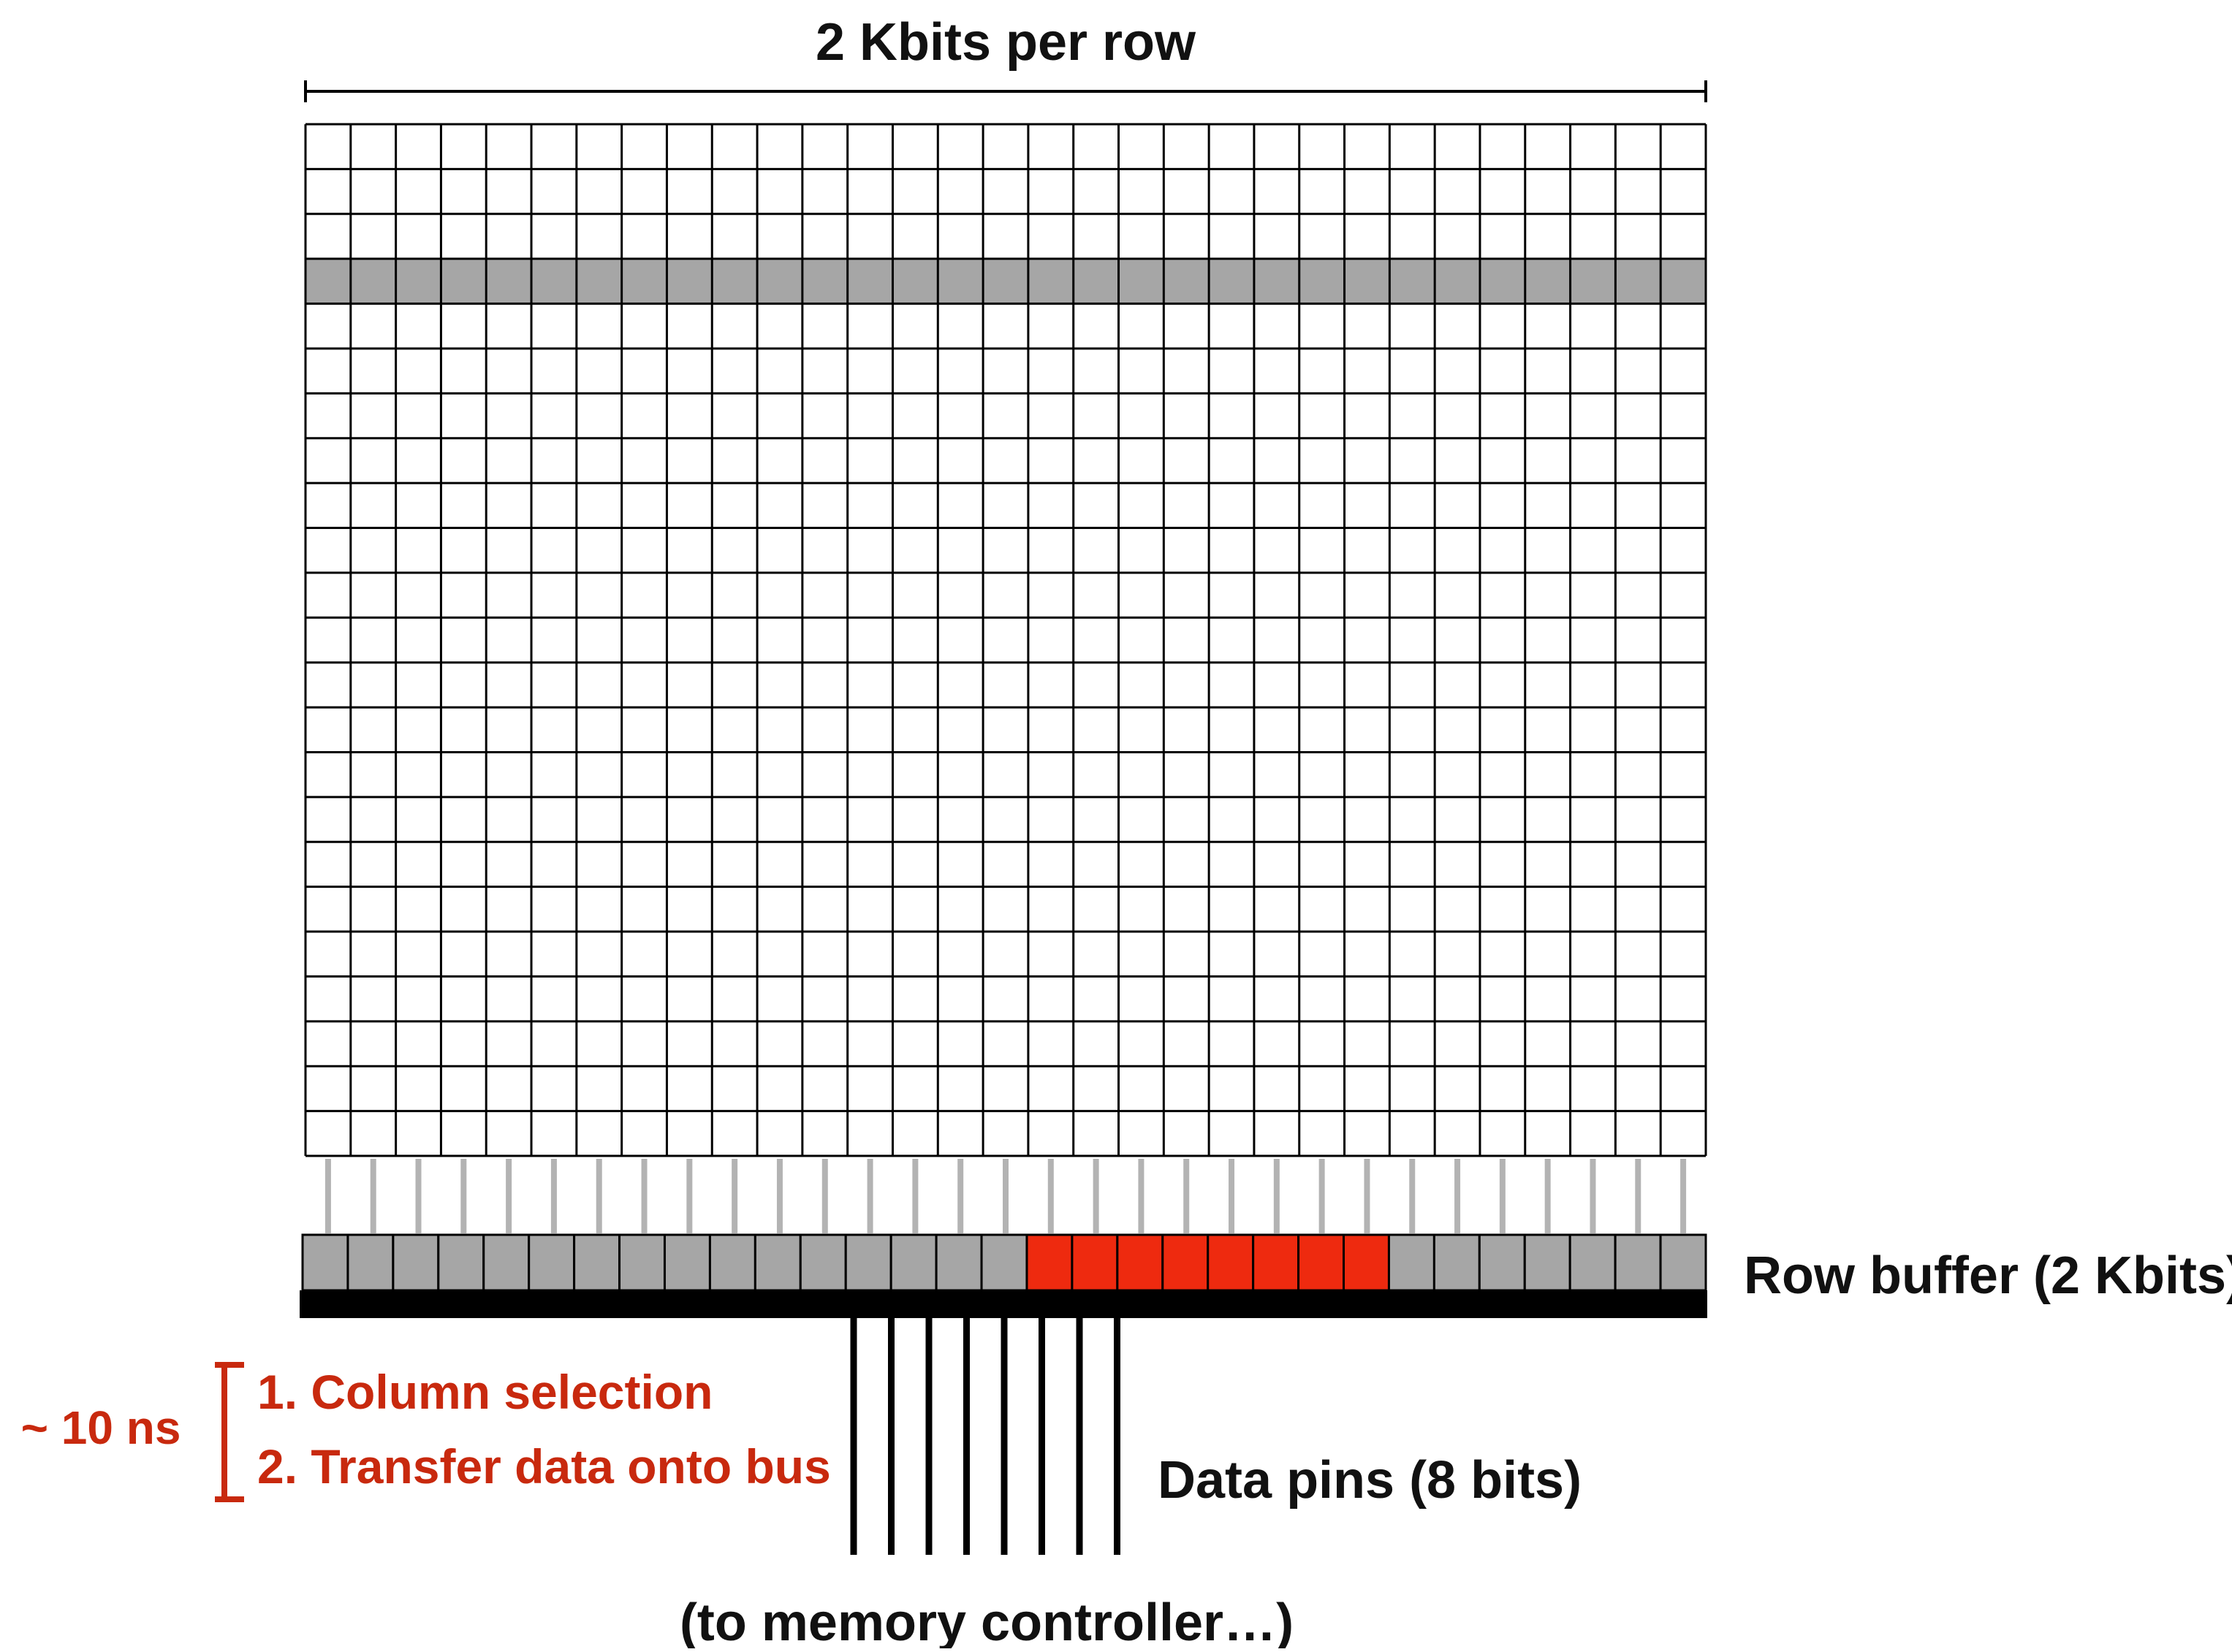 This screenshot has height=1652, width=2232. I want to click on data-pins, so click(985, 1436).